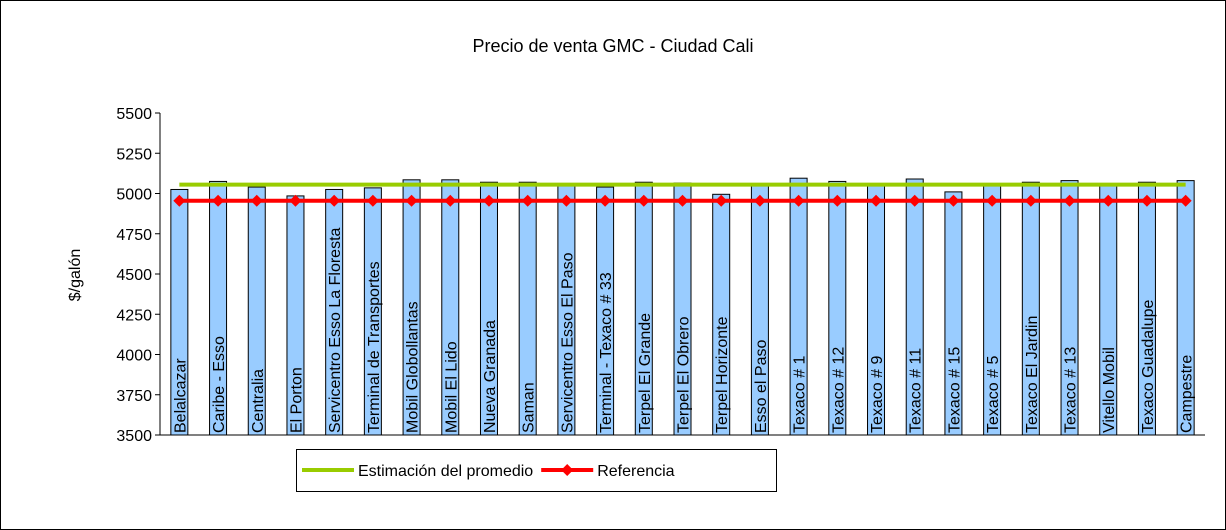  What do you see at coordinates (490, 376) in the screenshot?
I see `x-tick-label: Nueva Granada` at bounding box center [490, 376].